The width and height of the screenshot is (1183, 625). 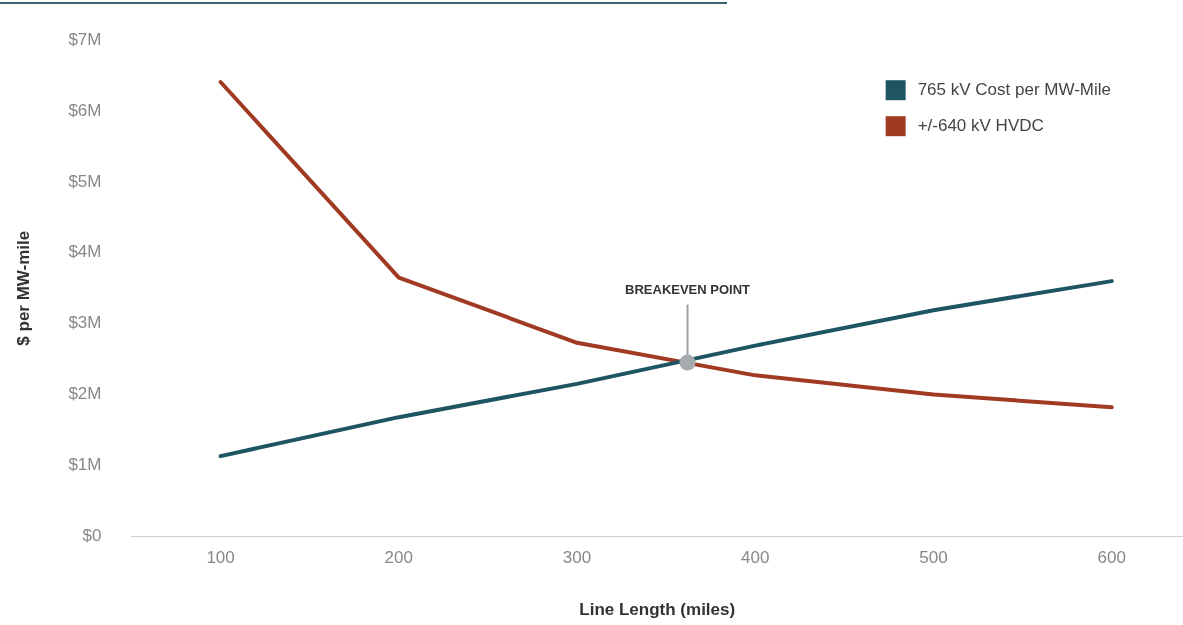 I want to click on y-tick-label: $3M, so click(x=85, y=323).